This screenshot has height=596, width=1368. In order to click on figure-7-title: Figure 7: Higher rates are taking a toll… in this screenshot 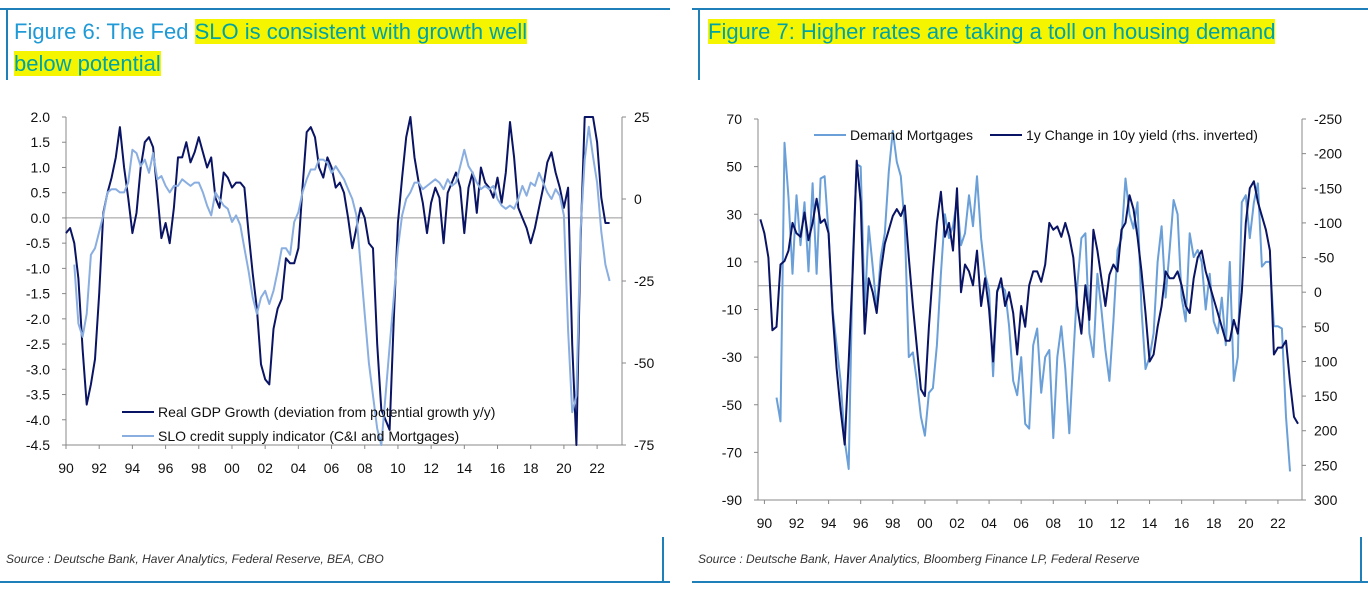, I will do `click(992, 32)`.